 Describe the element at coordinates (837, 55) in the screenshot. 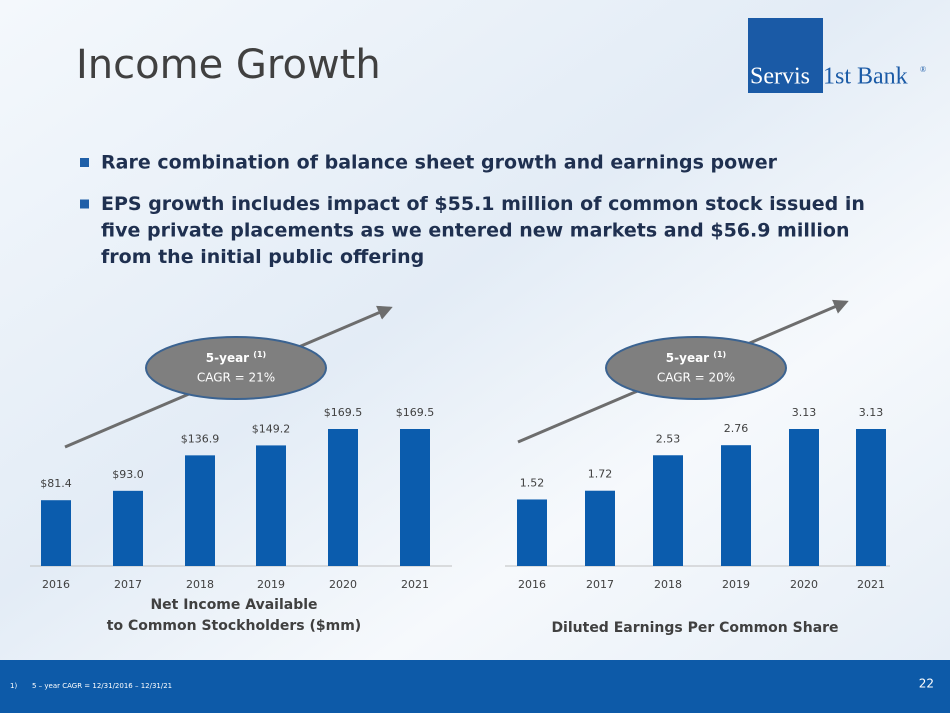

I see `logo: Servis 1st Bank ®` at that location.